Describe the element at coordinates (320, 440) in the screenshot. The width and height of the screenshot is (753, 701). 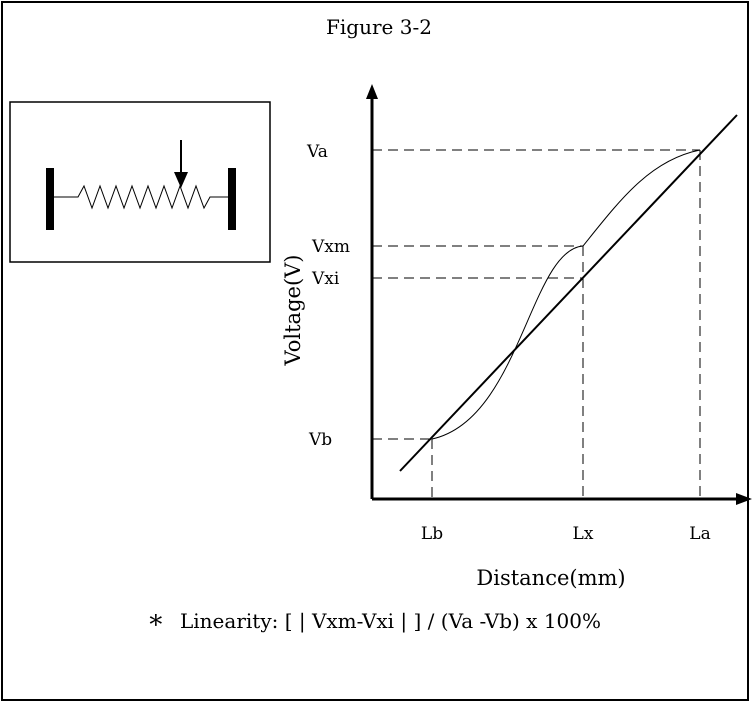
I see `y-tick-vb: Vb` at that location.